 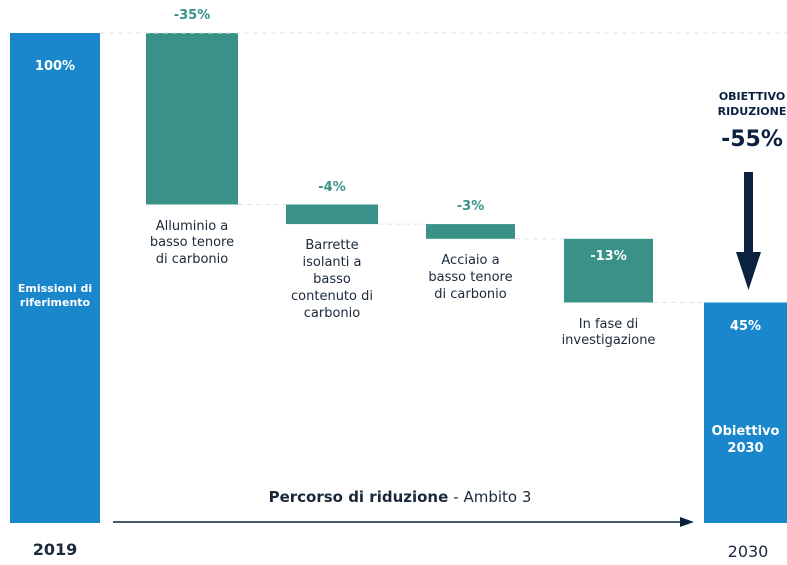 I want to click on category-label: Obiettivo 2030, so click(x=745, y=440).